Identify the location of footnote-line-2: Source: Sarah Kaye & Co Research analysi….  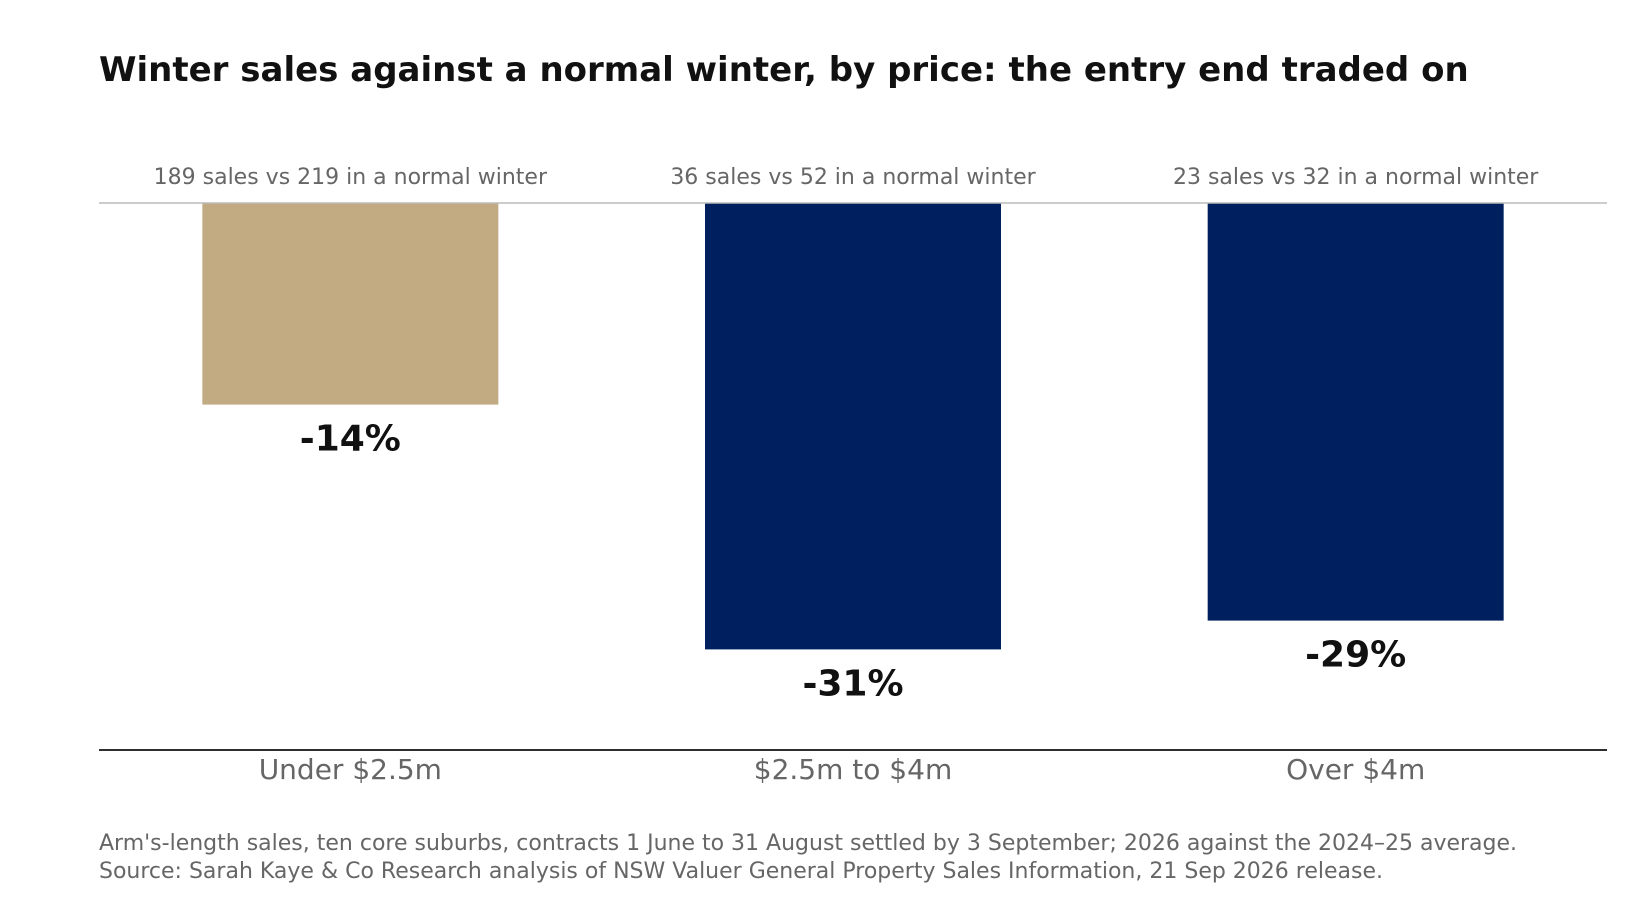
(741, 871).